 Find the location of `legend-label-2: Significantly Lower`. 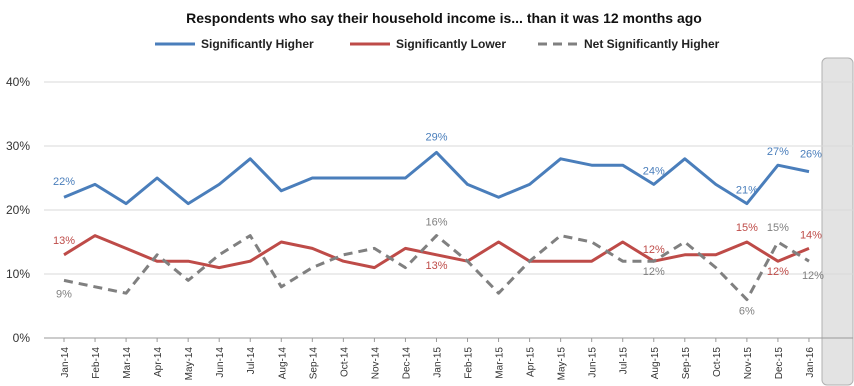

legend-label-2: Significantly Lower is located at coordinates (451, 44).